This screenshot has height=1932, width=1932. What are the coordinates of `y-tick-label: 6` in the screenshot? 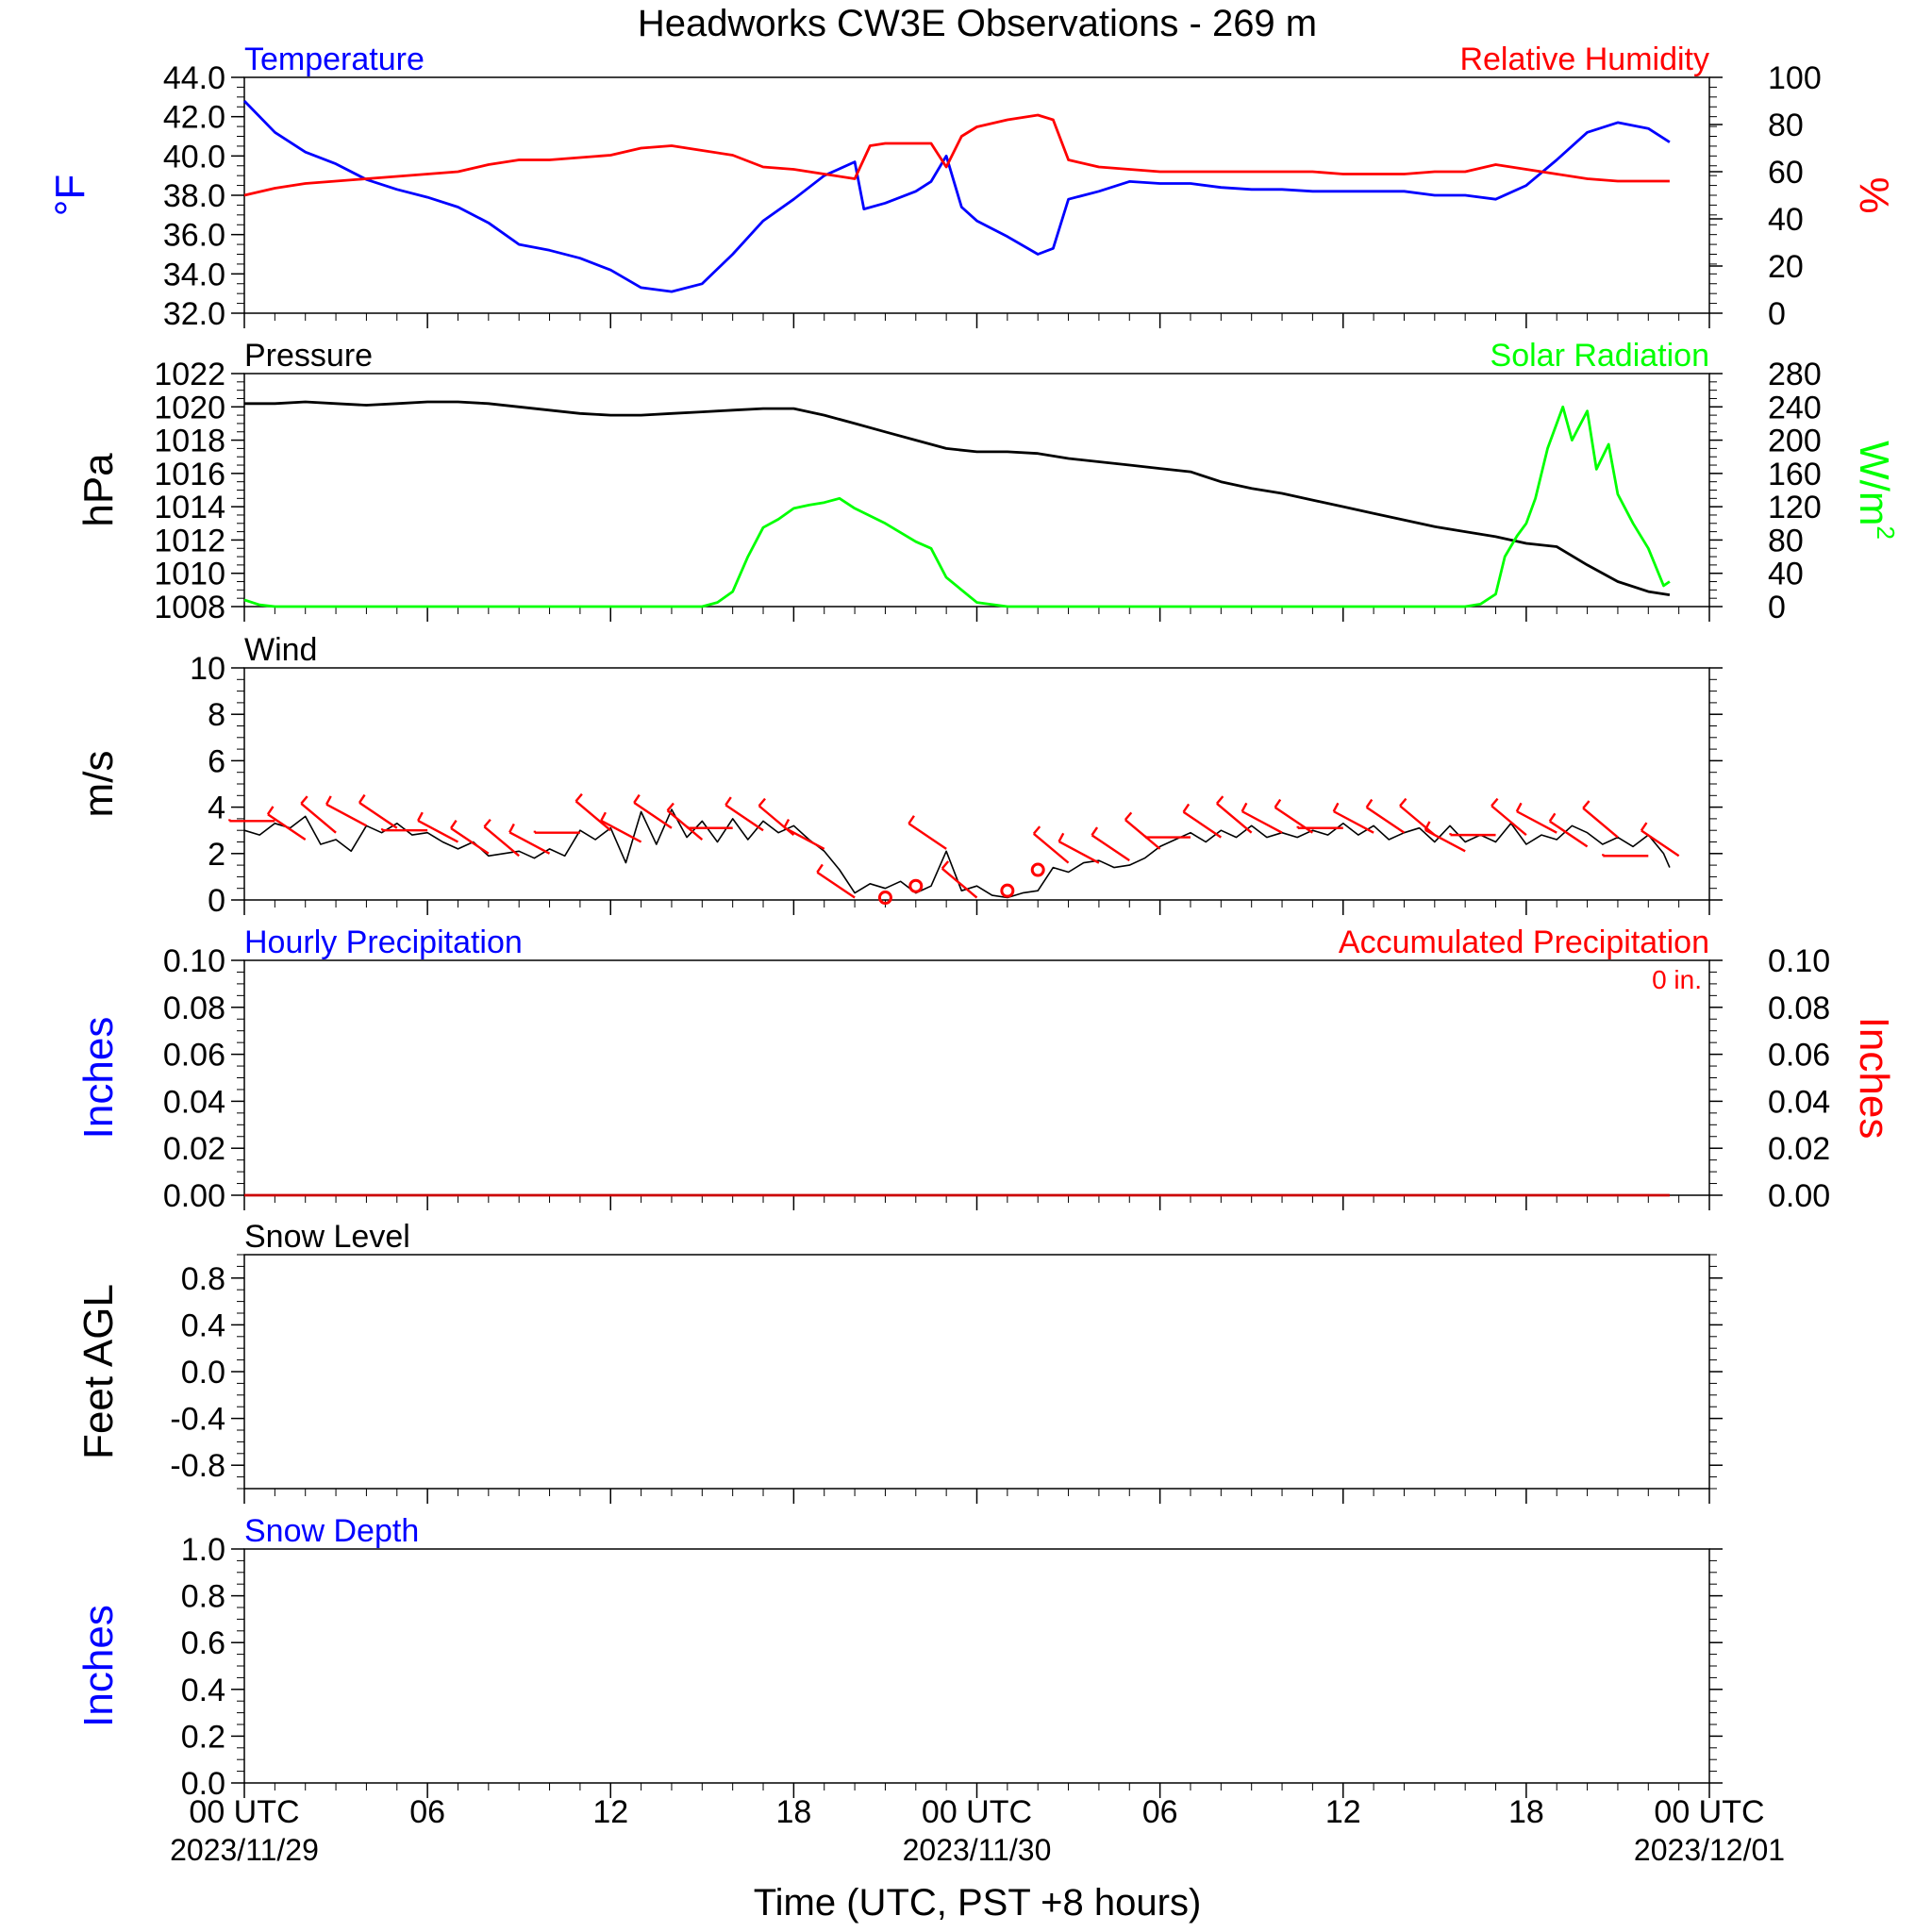 It's located at (217, 761).